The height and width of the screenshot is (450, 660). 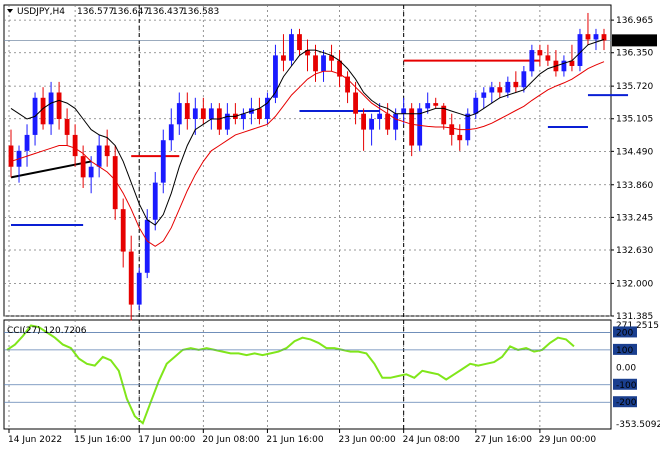 I want to click on ohlc-low: 136.437, so click(x=165, y=12).